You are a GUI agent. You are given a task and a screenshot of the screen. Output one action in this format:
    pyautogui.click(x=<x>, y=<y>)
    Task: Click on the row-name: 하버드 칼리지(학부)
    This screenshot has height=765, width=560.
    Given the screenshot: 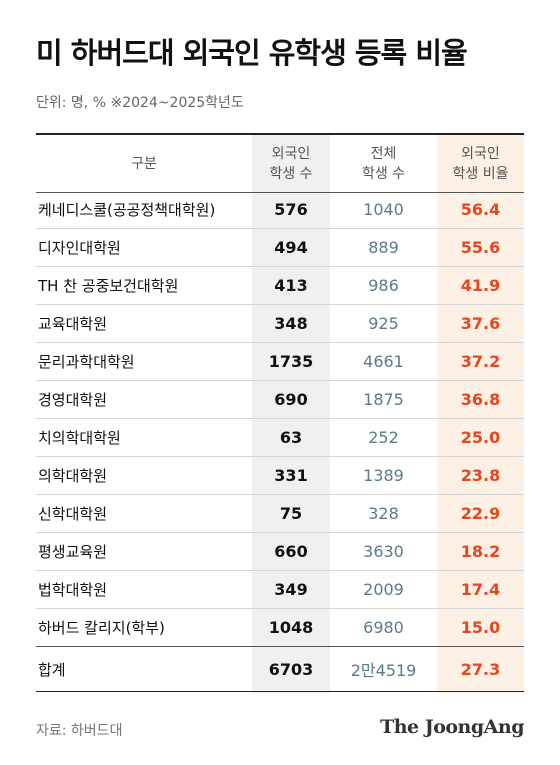 What is the action you would take?
    pyautogui.click(x=101, y=627)
    